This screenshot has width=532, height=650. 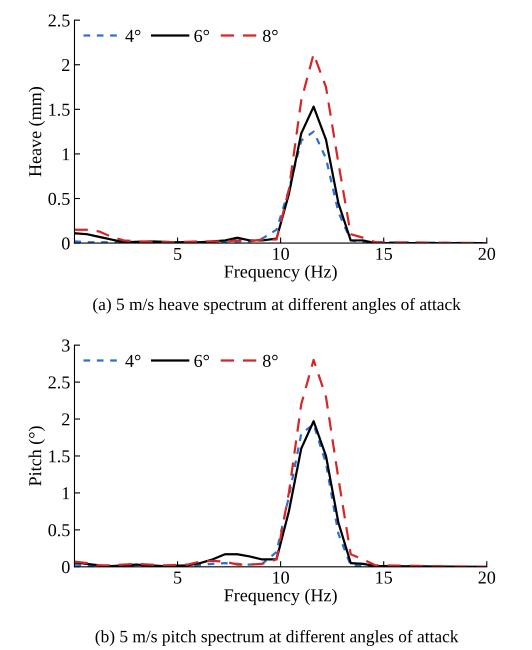 I want to click on y-axis-title: Pitch (°), so click(x=36, y=456).